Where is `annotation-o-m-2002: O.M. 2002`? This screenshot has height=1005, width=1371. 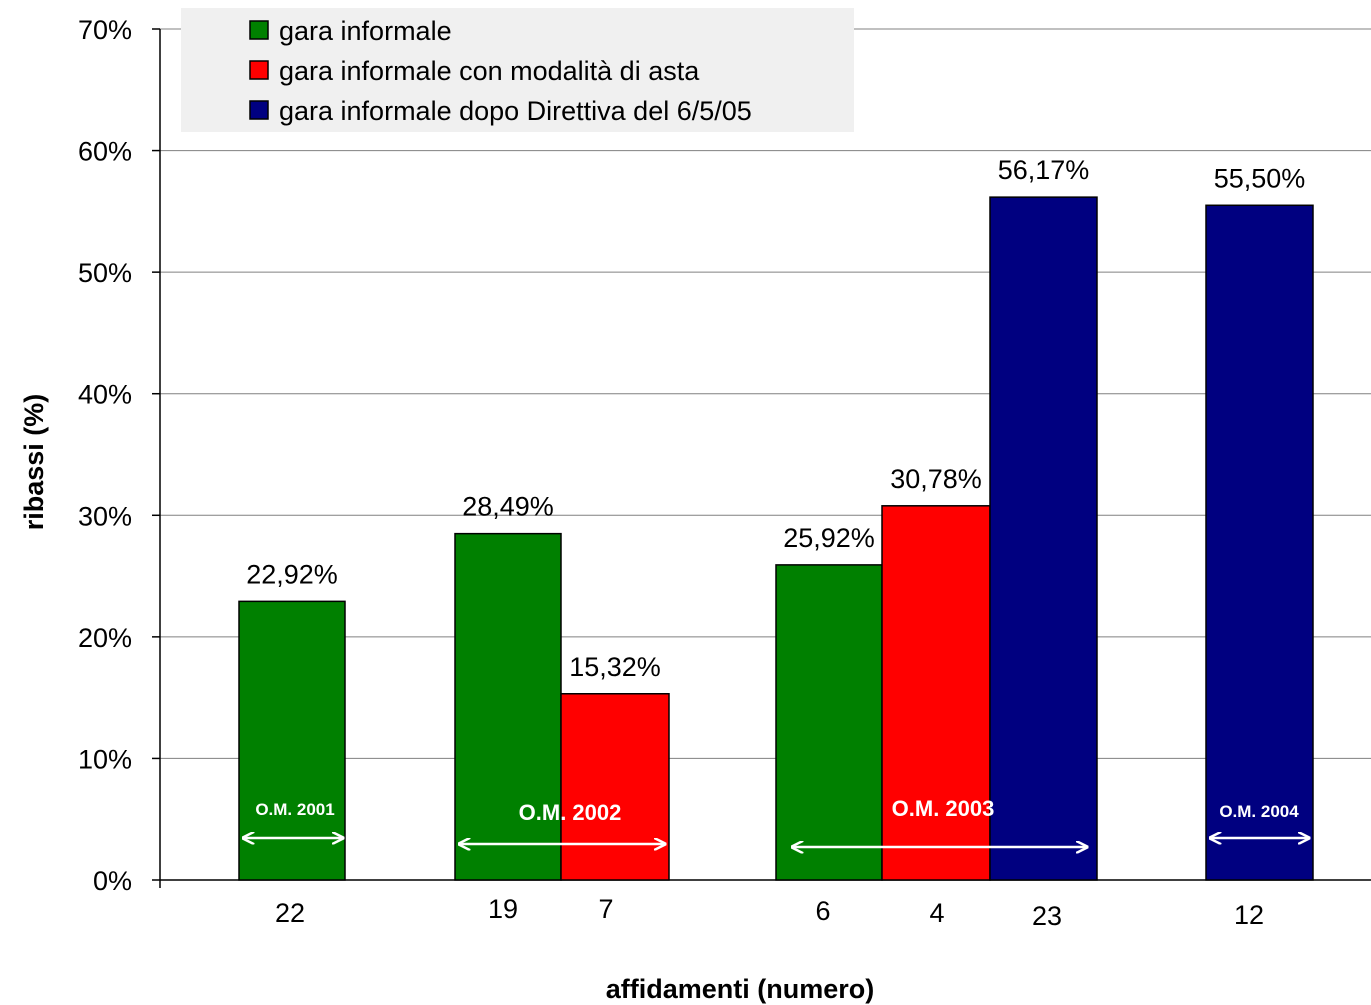
annotation-o-m-2002: O.M. 2002 is located at coordinates (570, 812).